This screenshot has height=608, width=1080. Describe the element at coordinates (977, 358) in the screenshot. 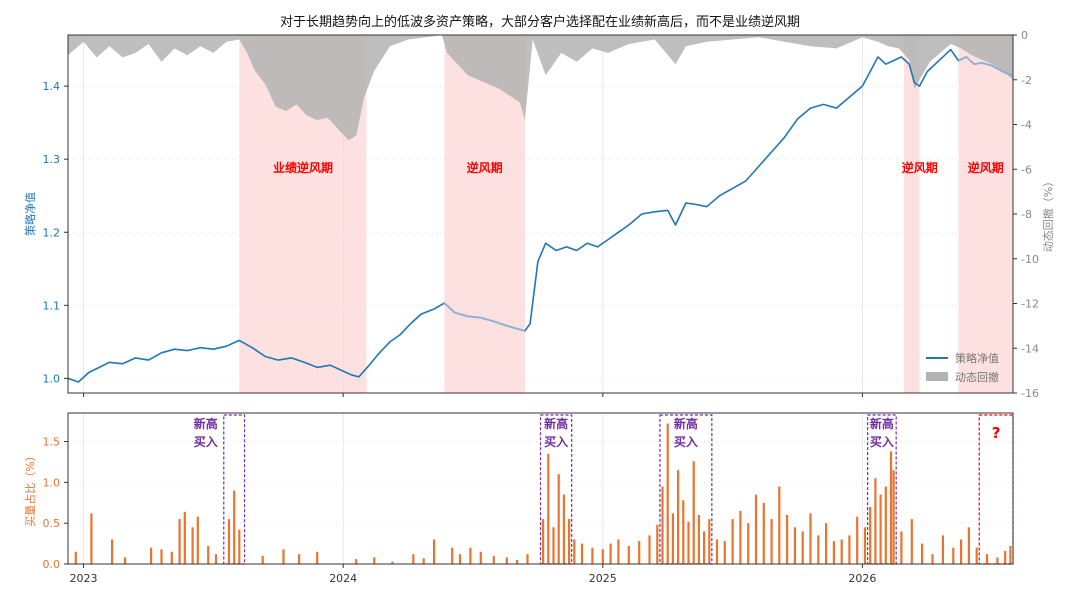

I see `legend-label-nav: 策略净值` at that location.